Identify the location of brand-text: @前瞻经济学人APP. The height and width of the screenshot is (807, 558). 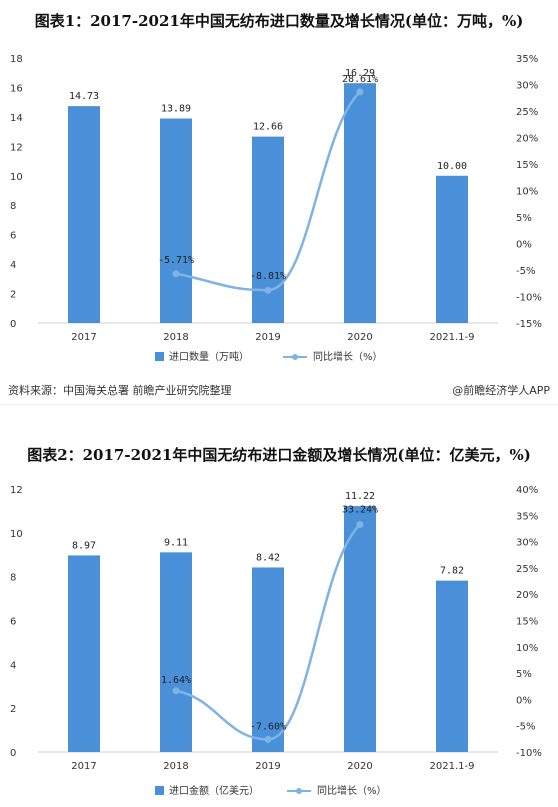
(501, 390).